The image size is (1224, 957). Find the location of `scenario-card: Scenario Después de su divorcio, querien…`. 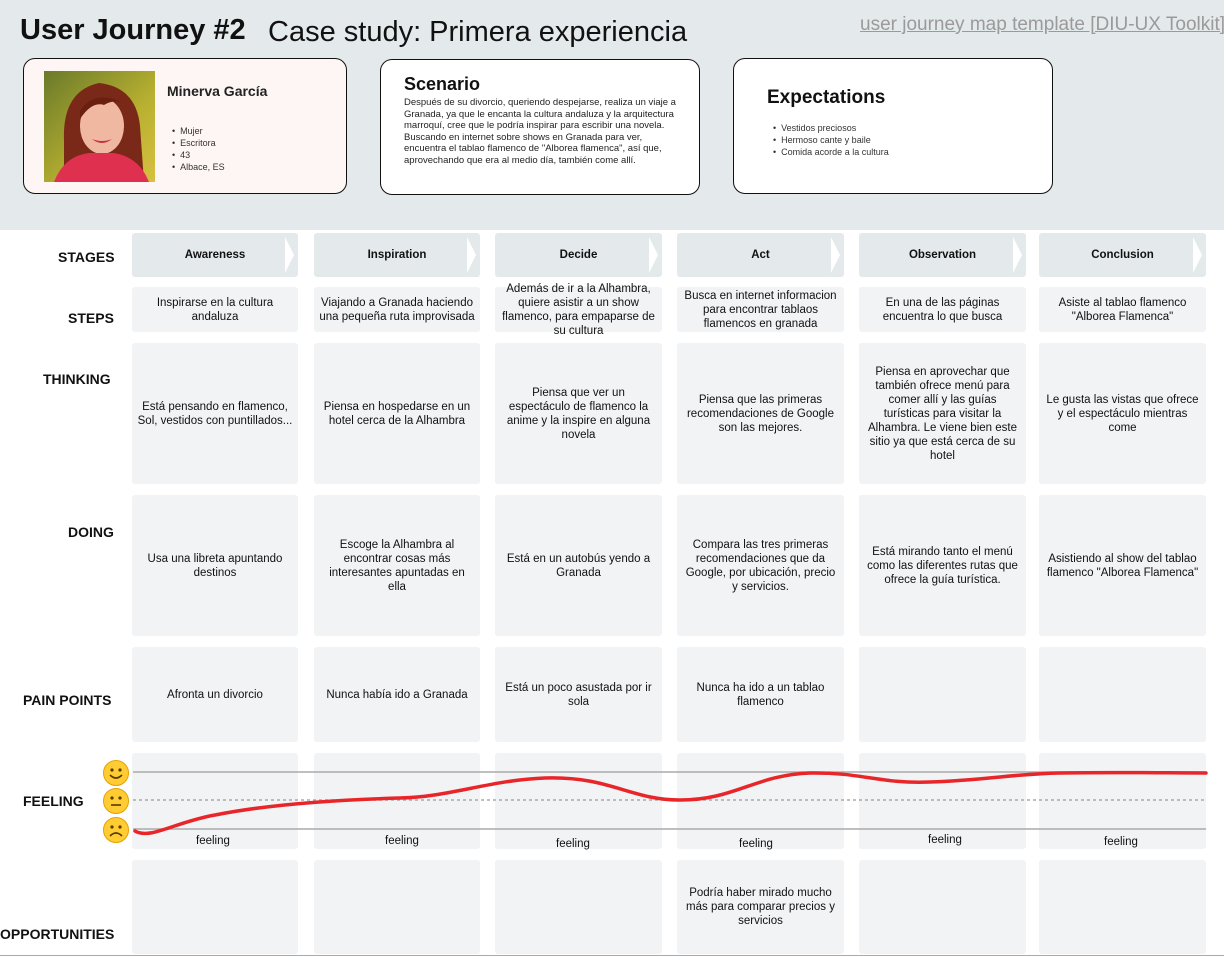

scenario-card: Scenario Después de su divorcio, querien… is located at coordinates (540, 127).